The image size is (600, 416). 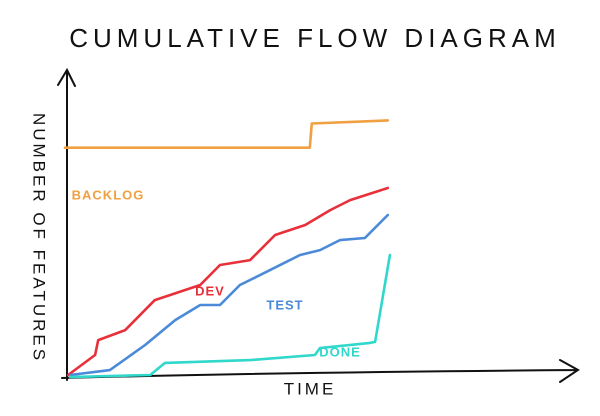 I want to click on x-axis-label: TIME, so click(x=310, y=388).